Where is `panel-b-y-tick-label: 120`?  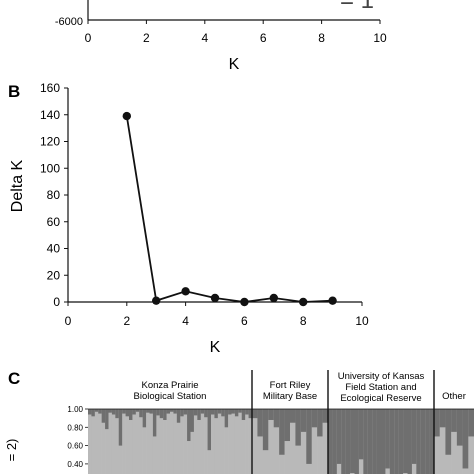
panel-b-y-tick-label: 120 is located at coordinates (50, 142).